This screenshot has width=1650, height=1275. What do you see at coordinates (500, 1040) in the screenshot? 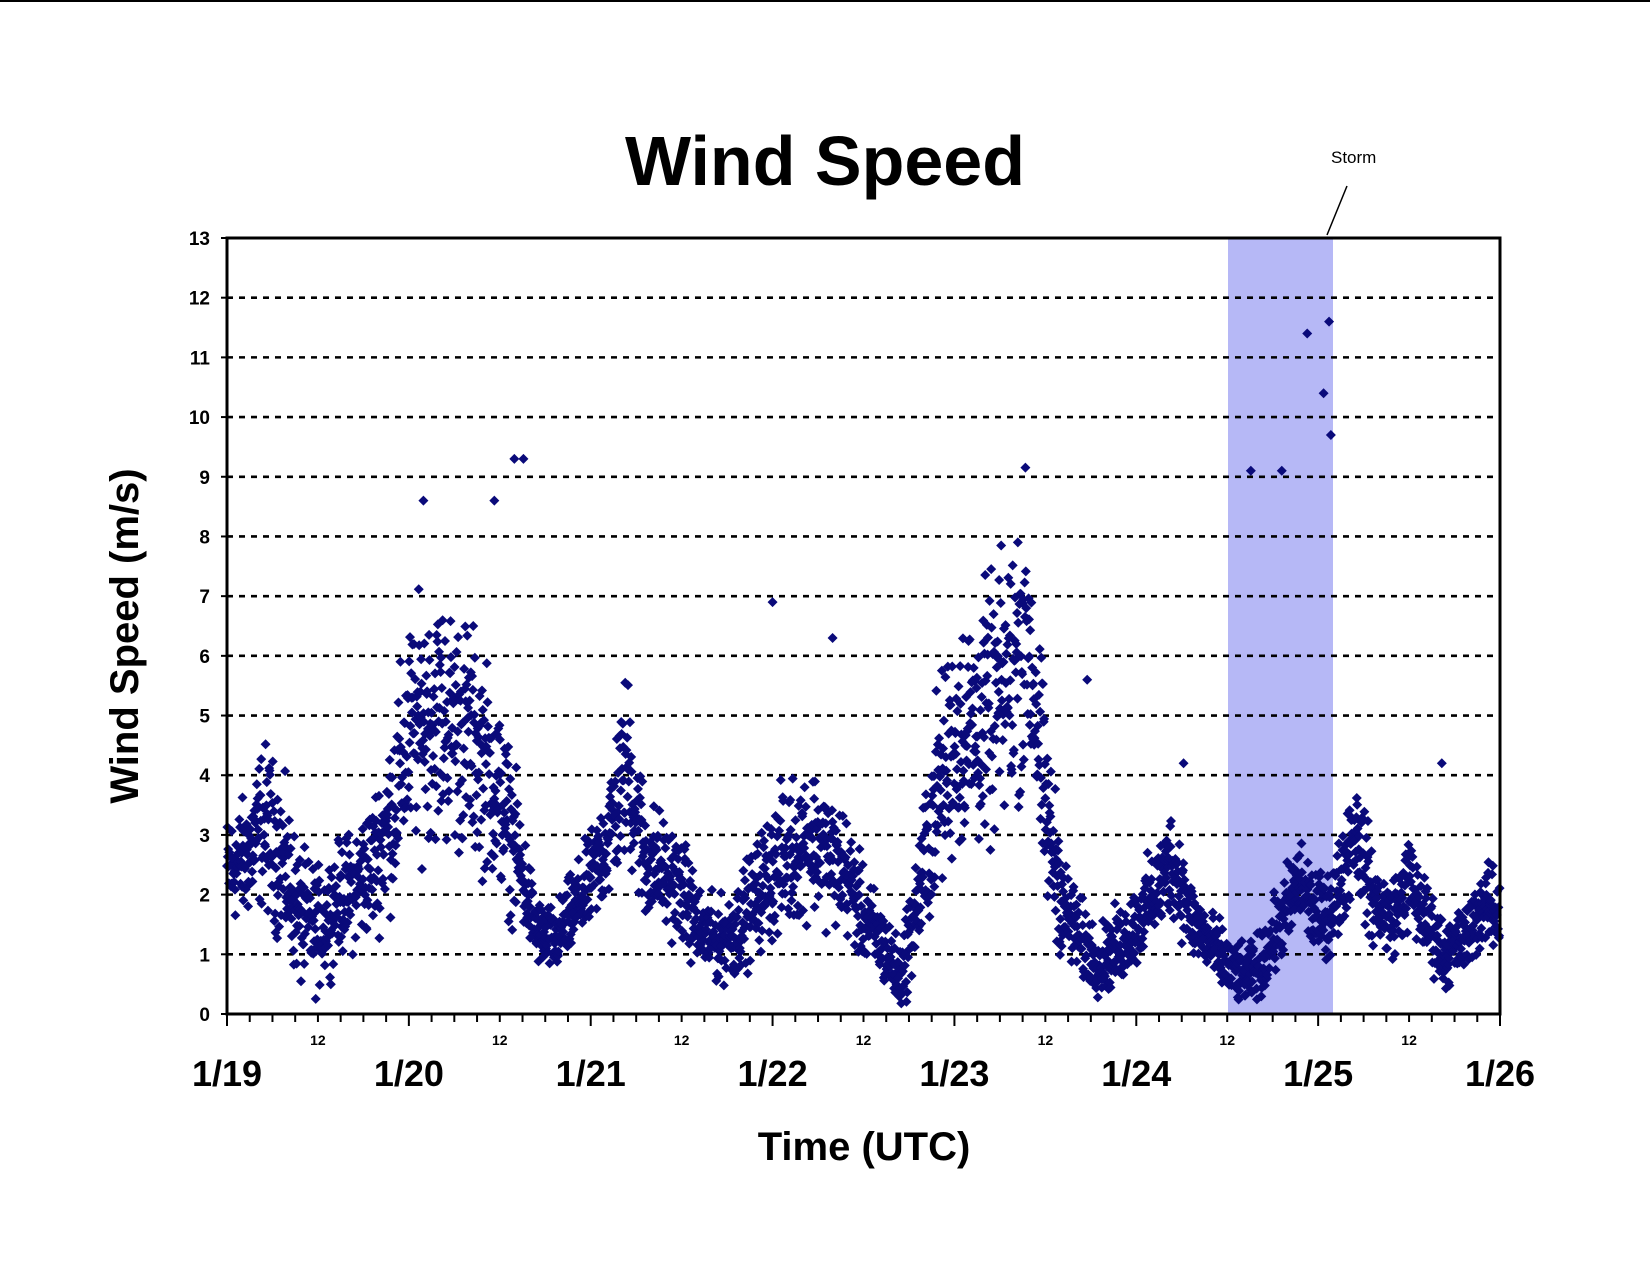
I see `x-minor-tick-label: 12` at bounding box center [500, 1040].